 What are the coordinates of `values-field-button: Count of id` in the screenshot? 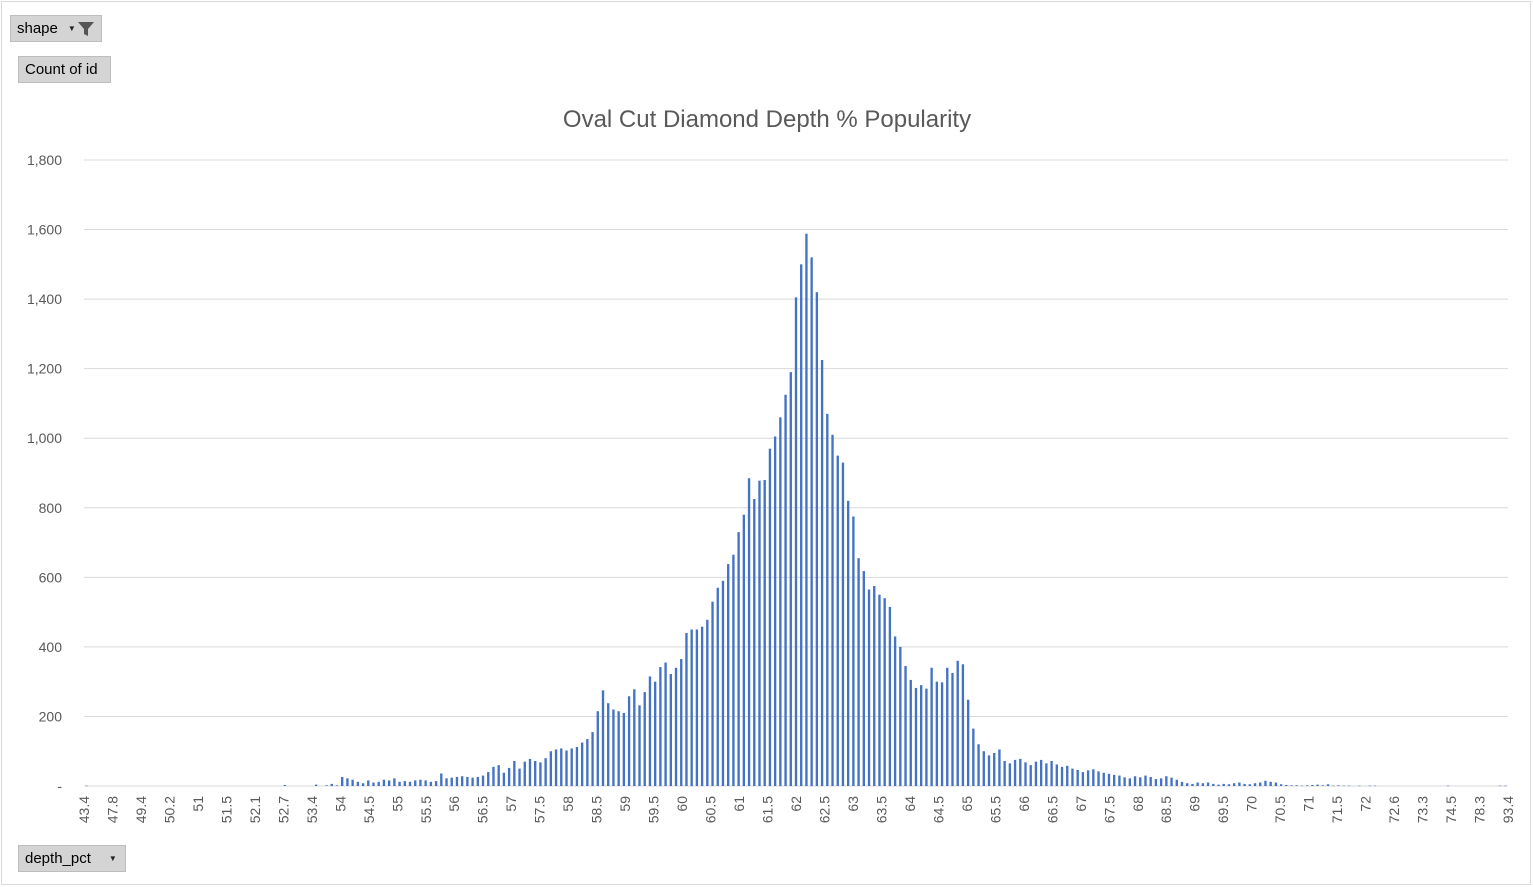 It's located at (64, 69).